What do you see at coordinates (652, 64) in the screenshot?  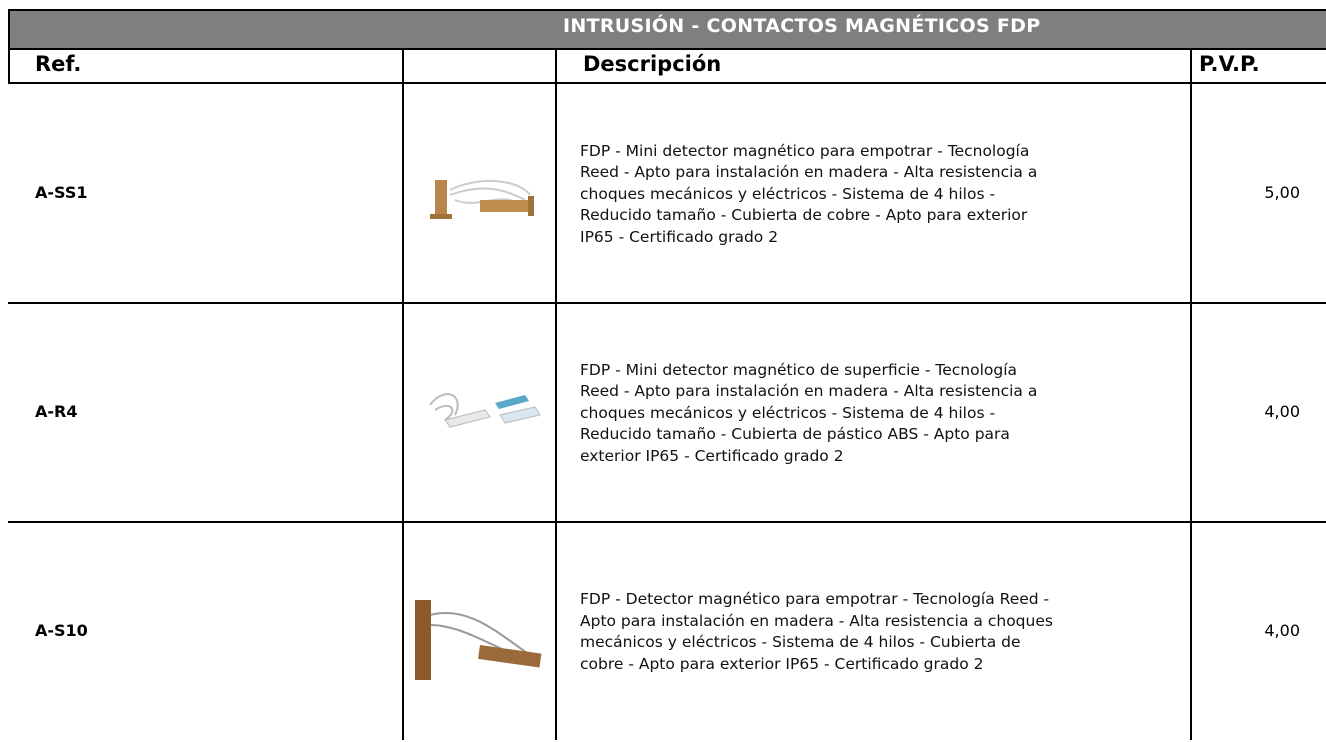 I see `column-header: Descripción` at bounding box center [652, 64].